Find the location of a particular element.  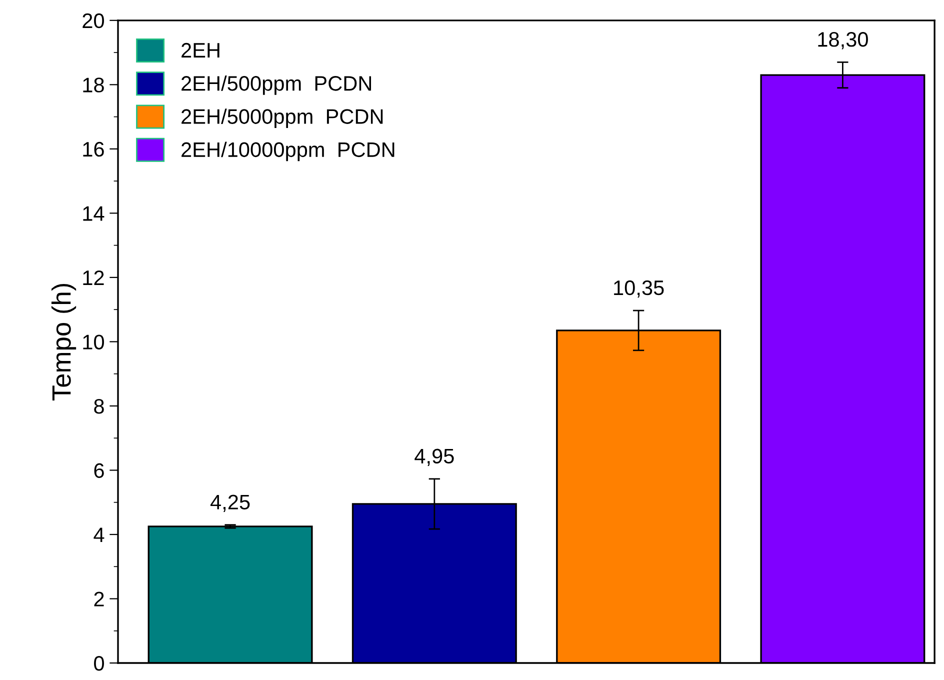

y-tick-label: 2 is located at coordinates (99, 599).